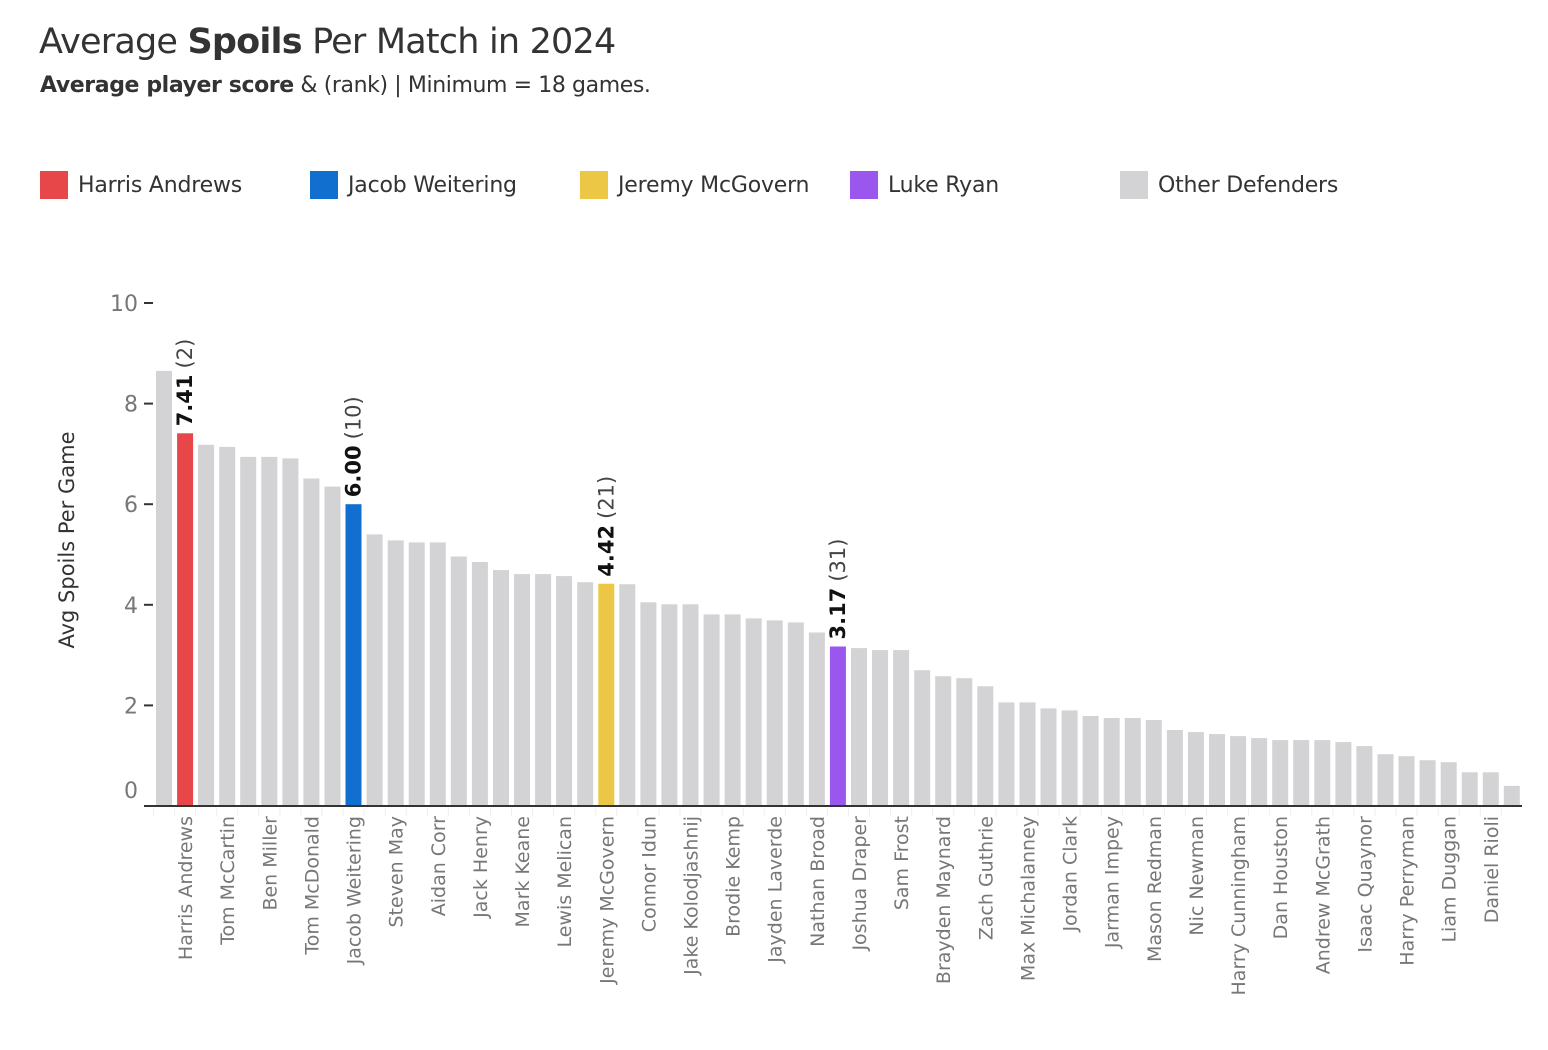  I want to click on bar-value-label: 7.41 (2), so click(185, 383).